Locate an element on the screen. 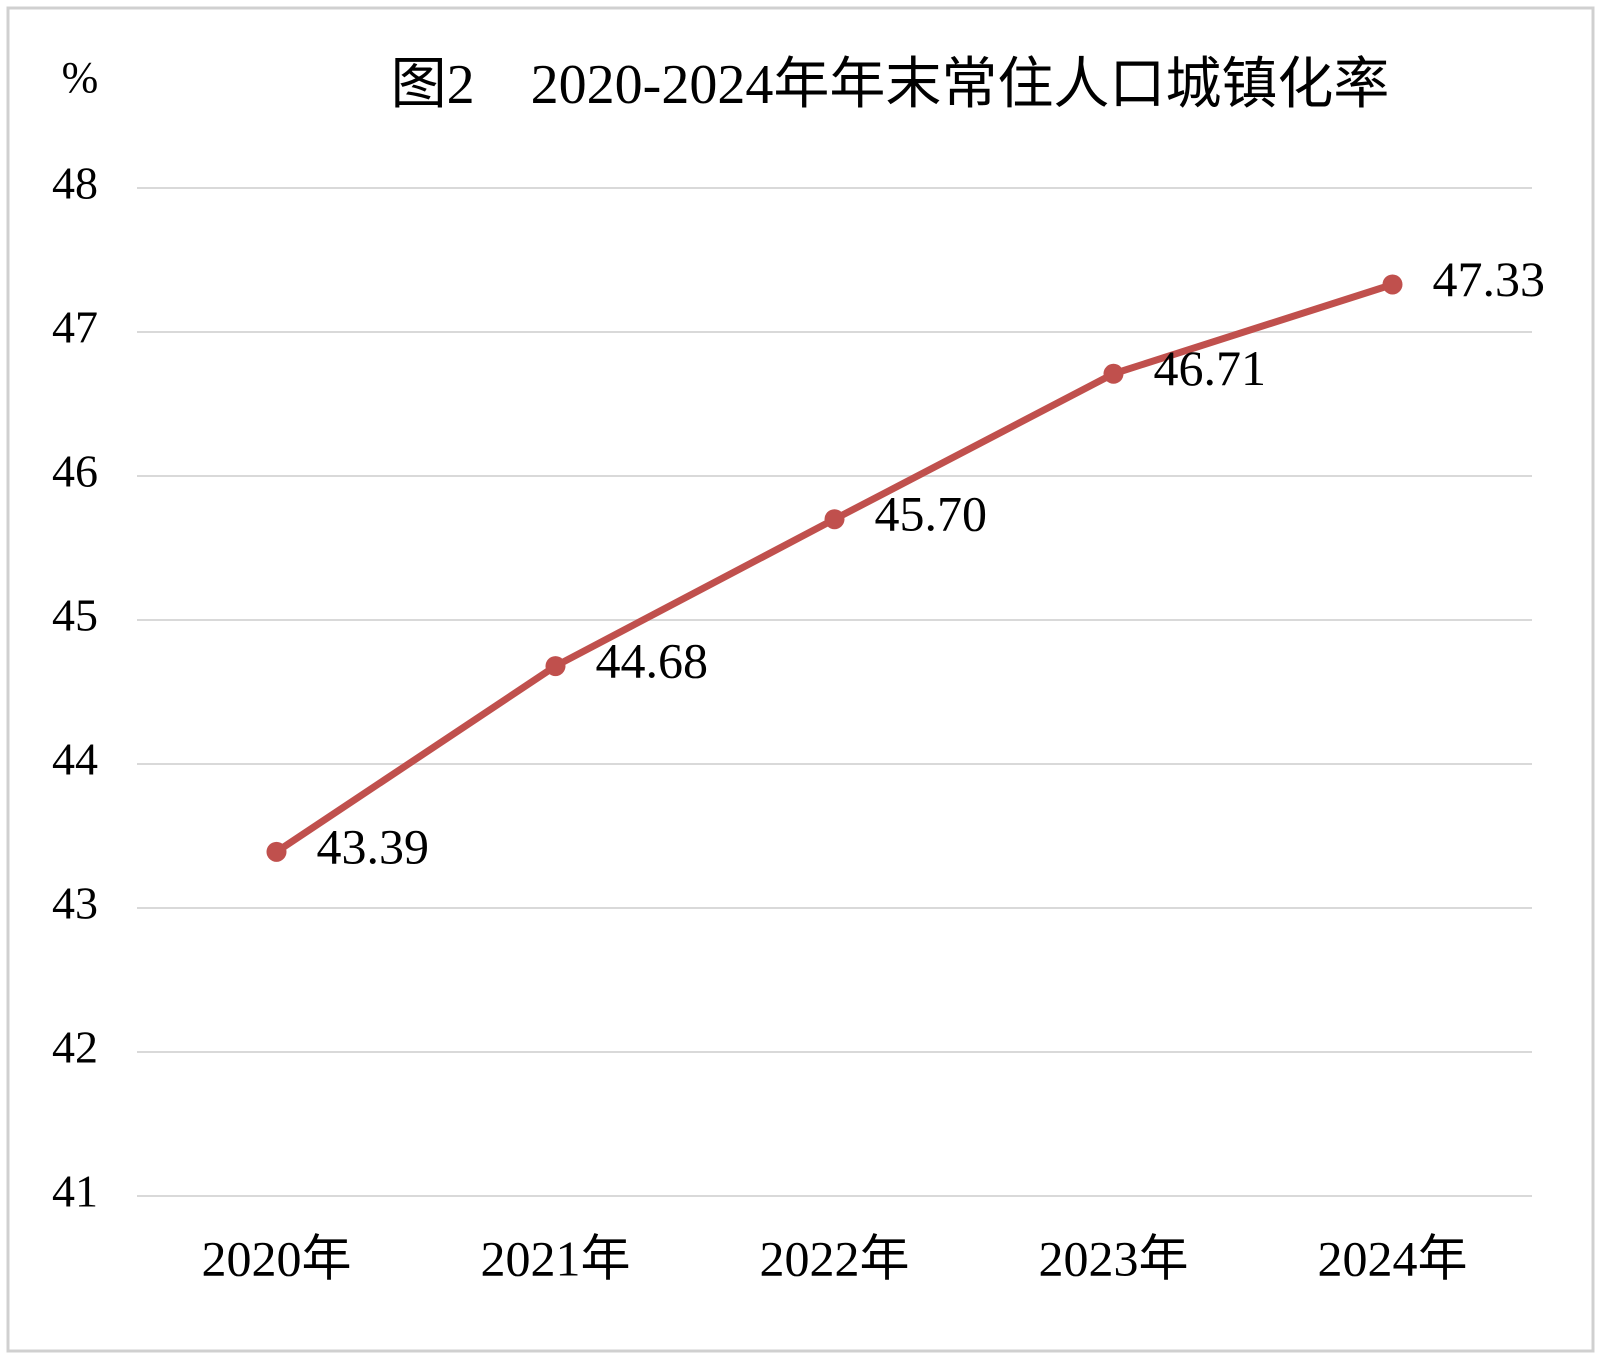 The width and height of the screenshot is (1601, 1359). y-tick-label: 47 is located at coordinates (75, 327).